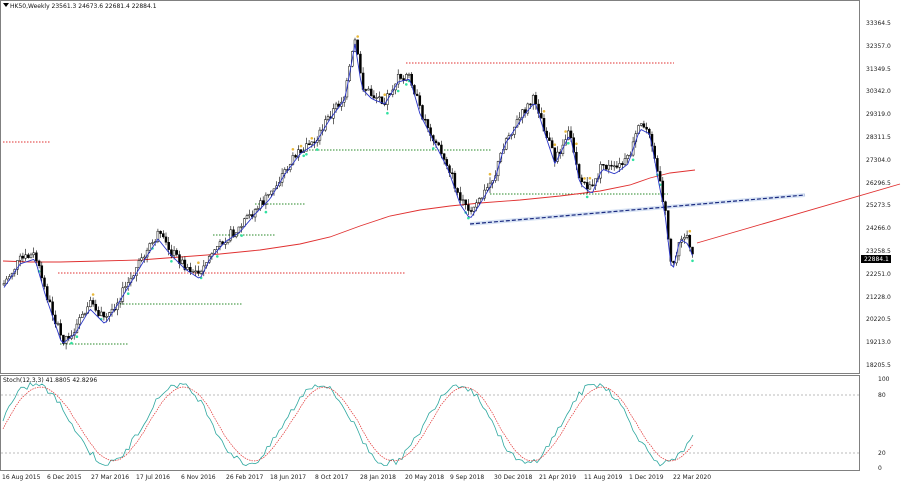 The width and height of the screenshot is (902, 482). What do you see at coordinates (878, 319) in the screenshot?
I see `price-axis-label: 20220.5` at bounding box center [878, 319].